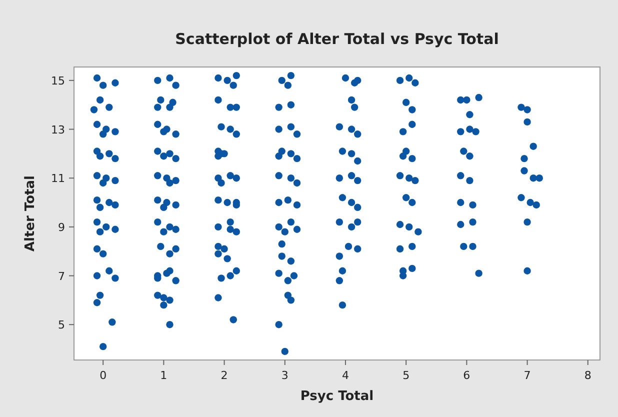 The width and height of the screenshot is (618, 417). What do you see at coordinates (58, 81) in the screenshot?
I see `y-tick-label: 15` at bounding box center [58, 81].